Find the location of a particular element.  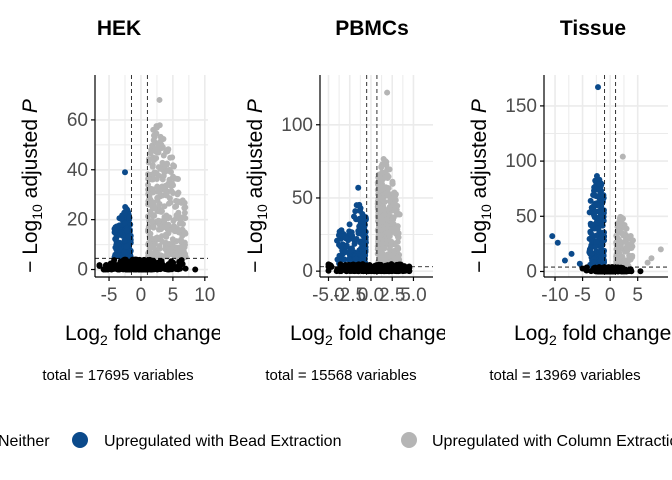

legend-label: Upregulated with Bead Extraction is located at coordinates (222, 441).